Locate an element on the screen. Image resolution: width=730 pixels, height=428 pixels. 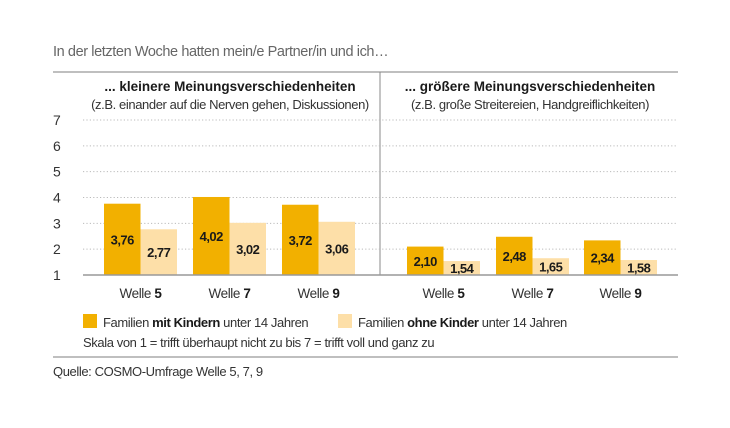
y-tick-label: 4 is located at coordinates (57, 198).